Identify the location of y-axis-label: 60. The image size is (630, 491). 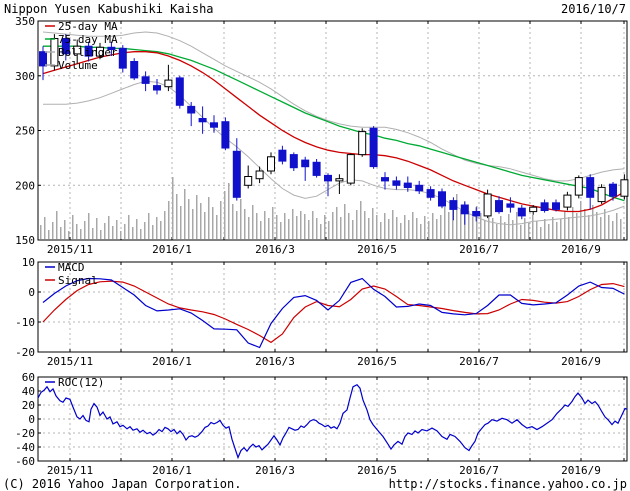
(28, 377).